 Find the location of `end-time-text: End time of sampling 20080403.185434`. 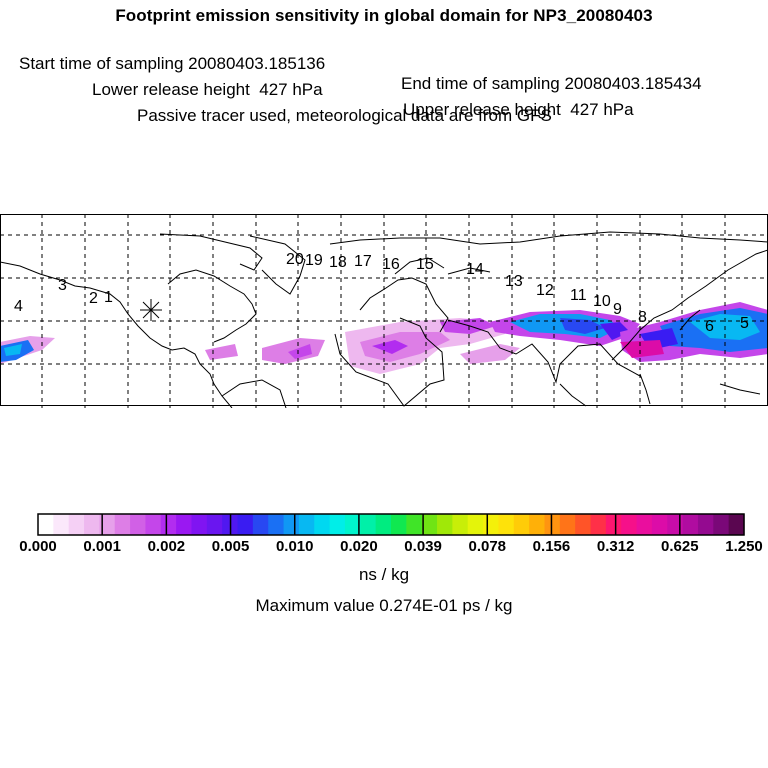

end-time-text: End time of sampling 20080403.185434 is located at coordinates (551, 83).